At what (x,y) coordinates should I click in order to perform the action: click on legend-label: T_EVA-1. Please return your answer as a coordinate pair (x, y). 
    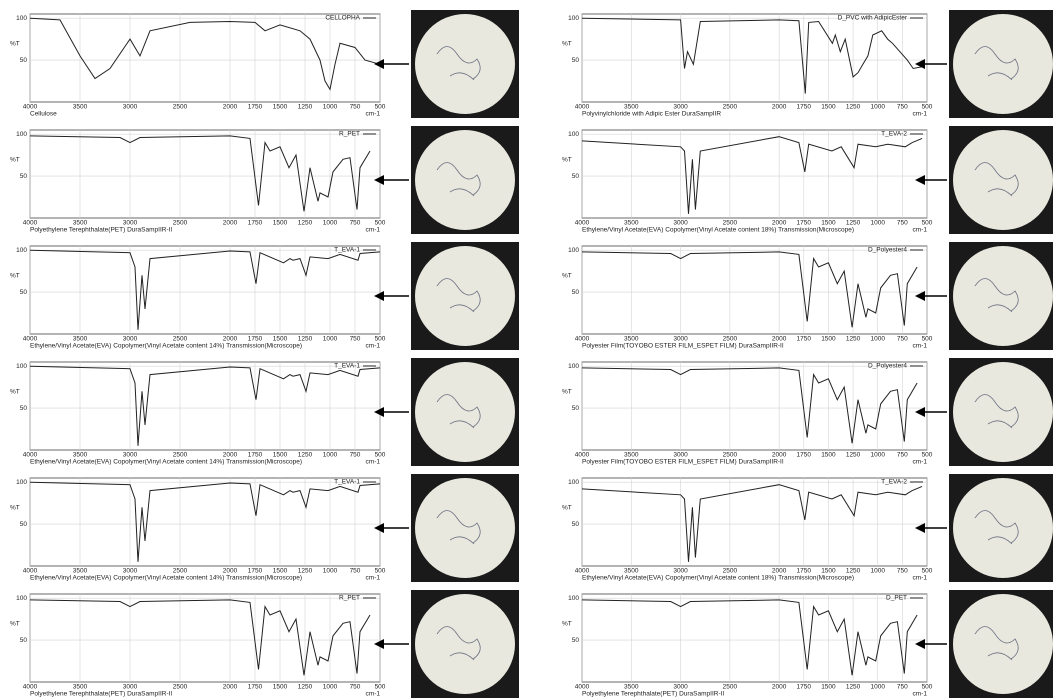
    Looking at the image, I should click on (347, 482).